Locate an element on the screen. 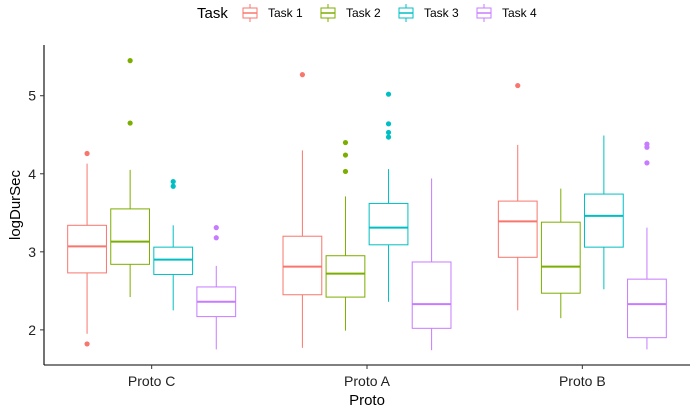 The image size is (700, 415). box-task-4-proto-c is located at coordinates (216, 287).